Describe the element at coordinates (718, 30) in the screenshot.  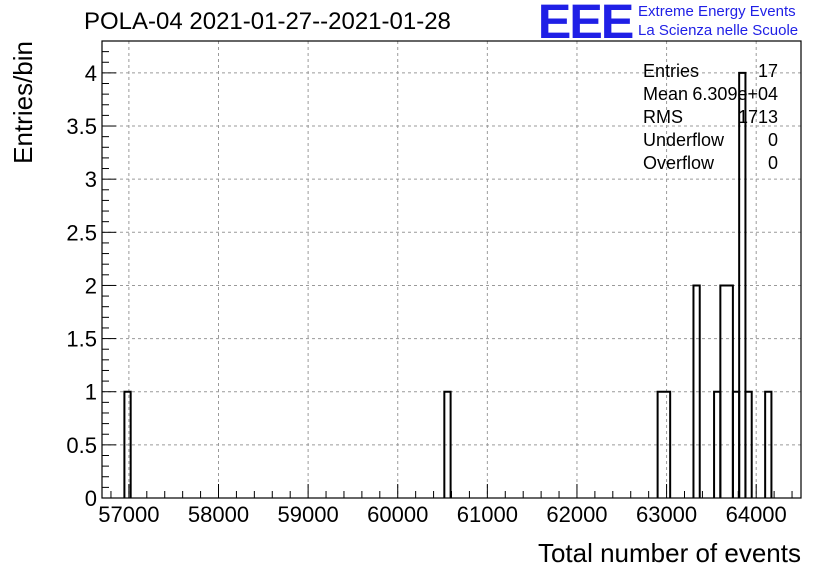
I see `logo-line-2: La Scienza nelle Scuole` at that location.